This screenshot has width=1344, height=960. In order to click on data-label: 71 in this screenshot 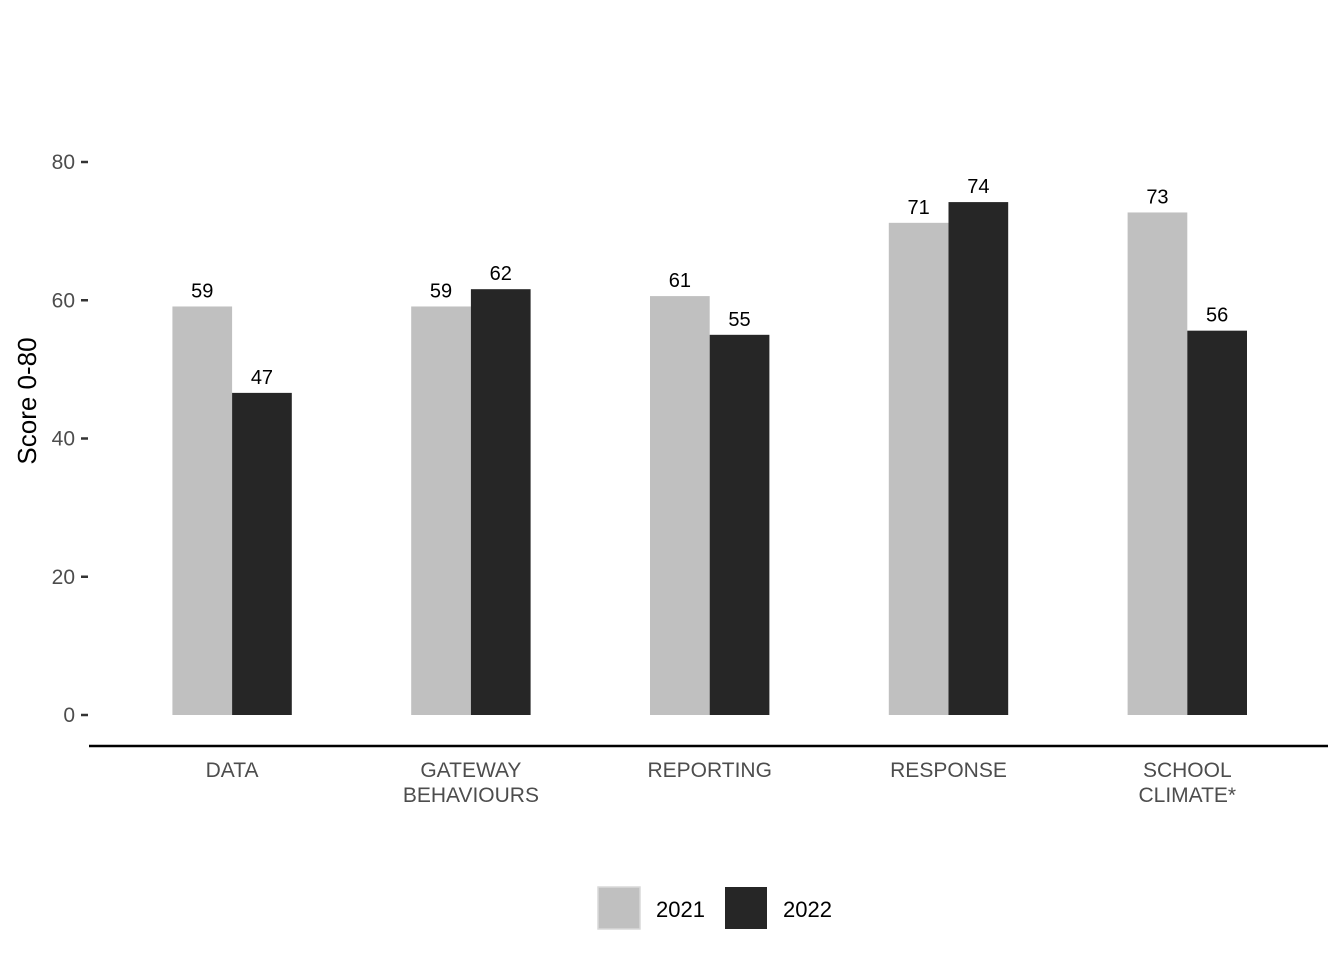, I will do `click(919, 208)`.